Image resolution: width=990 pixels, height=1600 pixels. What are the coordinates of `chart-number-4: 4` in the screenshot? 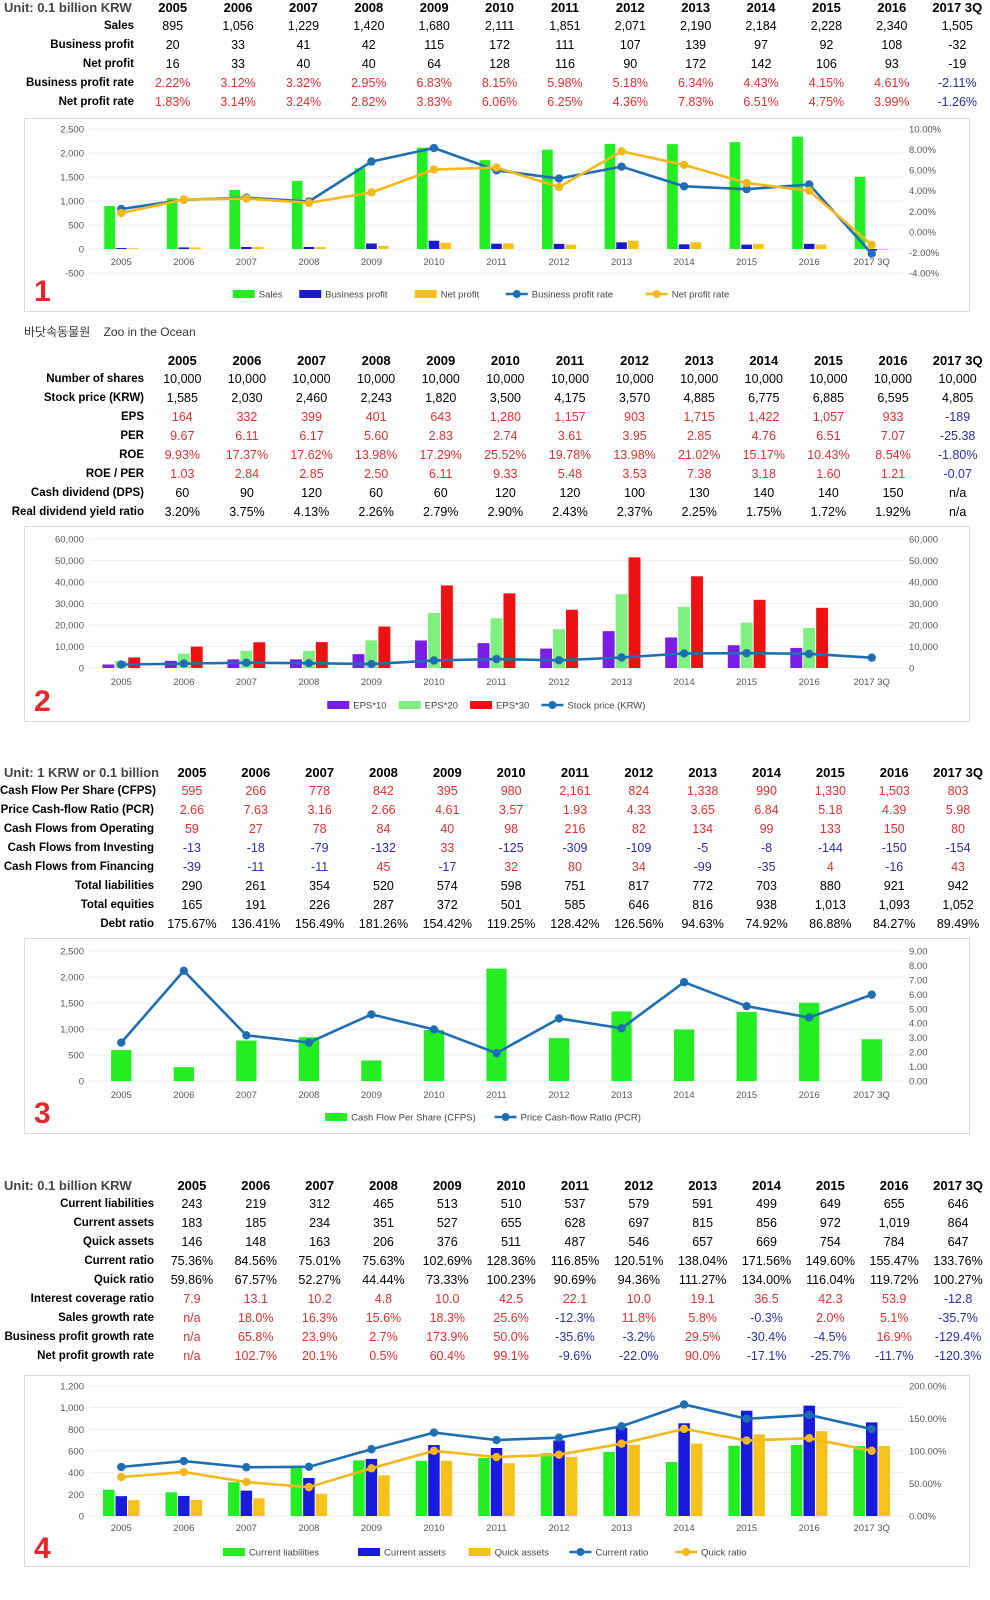 It's located at (42, 1548).